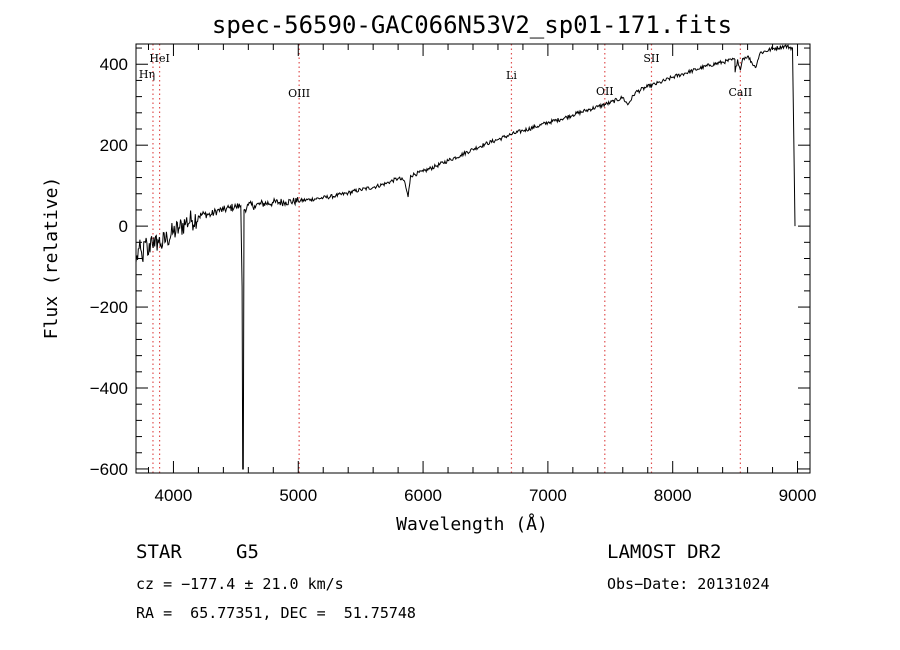 Image resolution: width=900 pixels, height=650 pixels. I want to click on x-tick-label: 7000, so click(548, 495).